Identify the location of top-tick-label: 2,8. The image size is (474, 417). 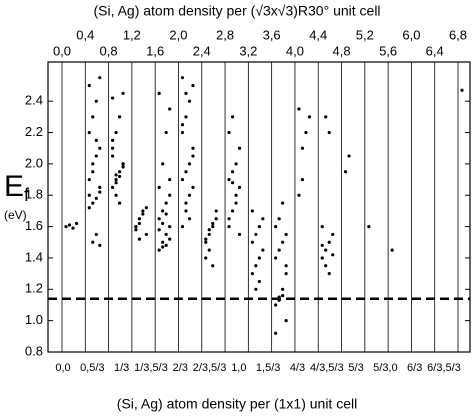
(225, 34).